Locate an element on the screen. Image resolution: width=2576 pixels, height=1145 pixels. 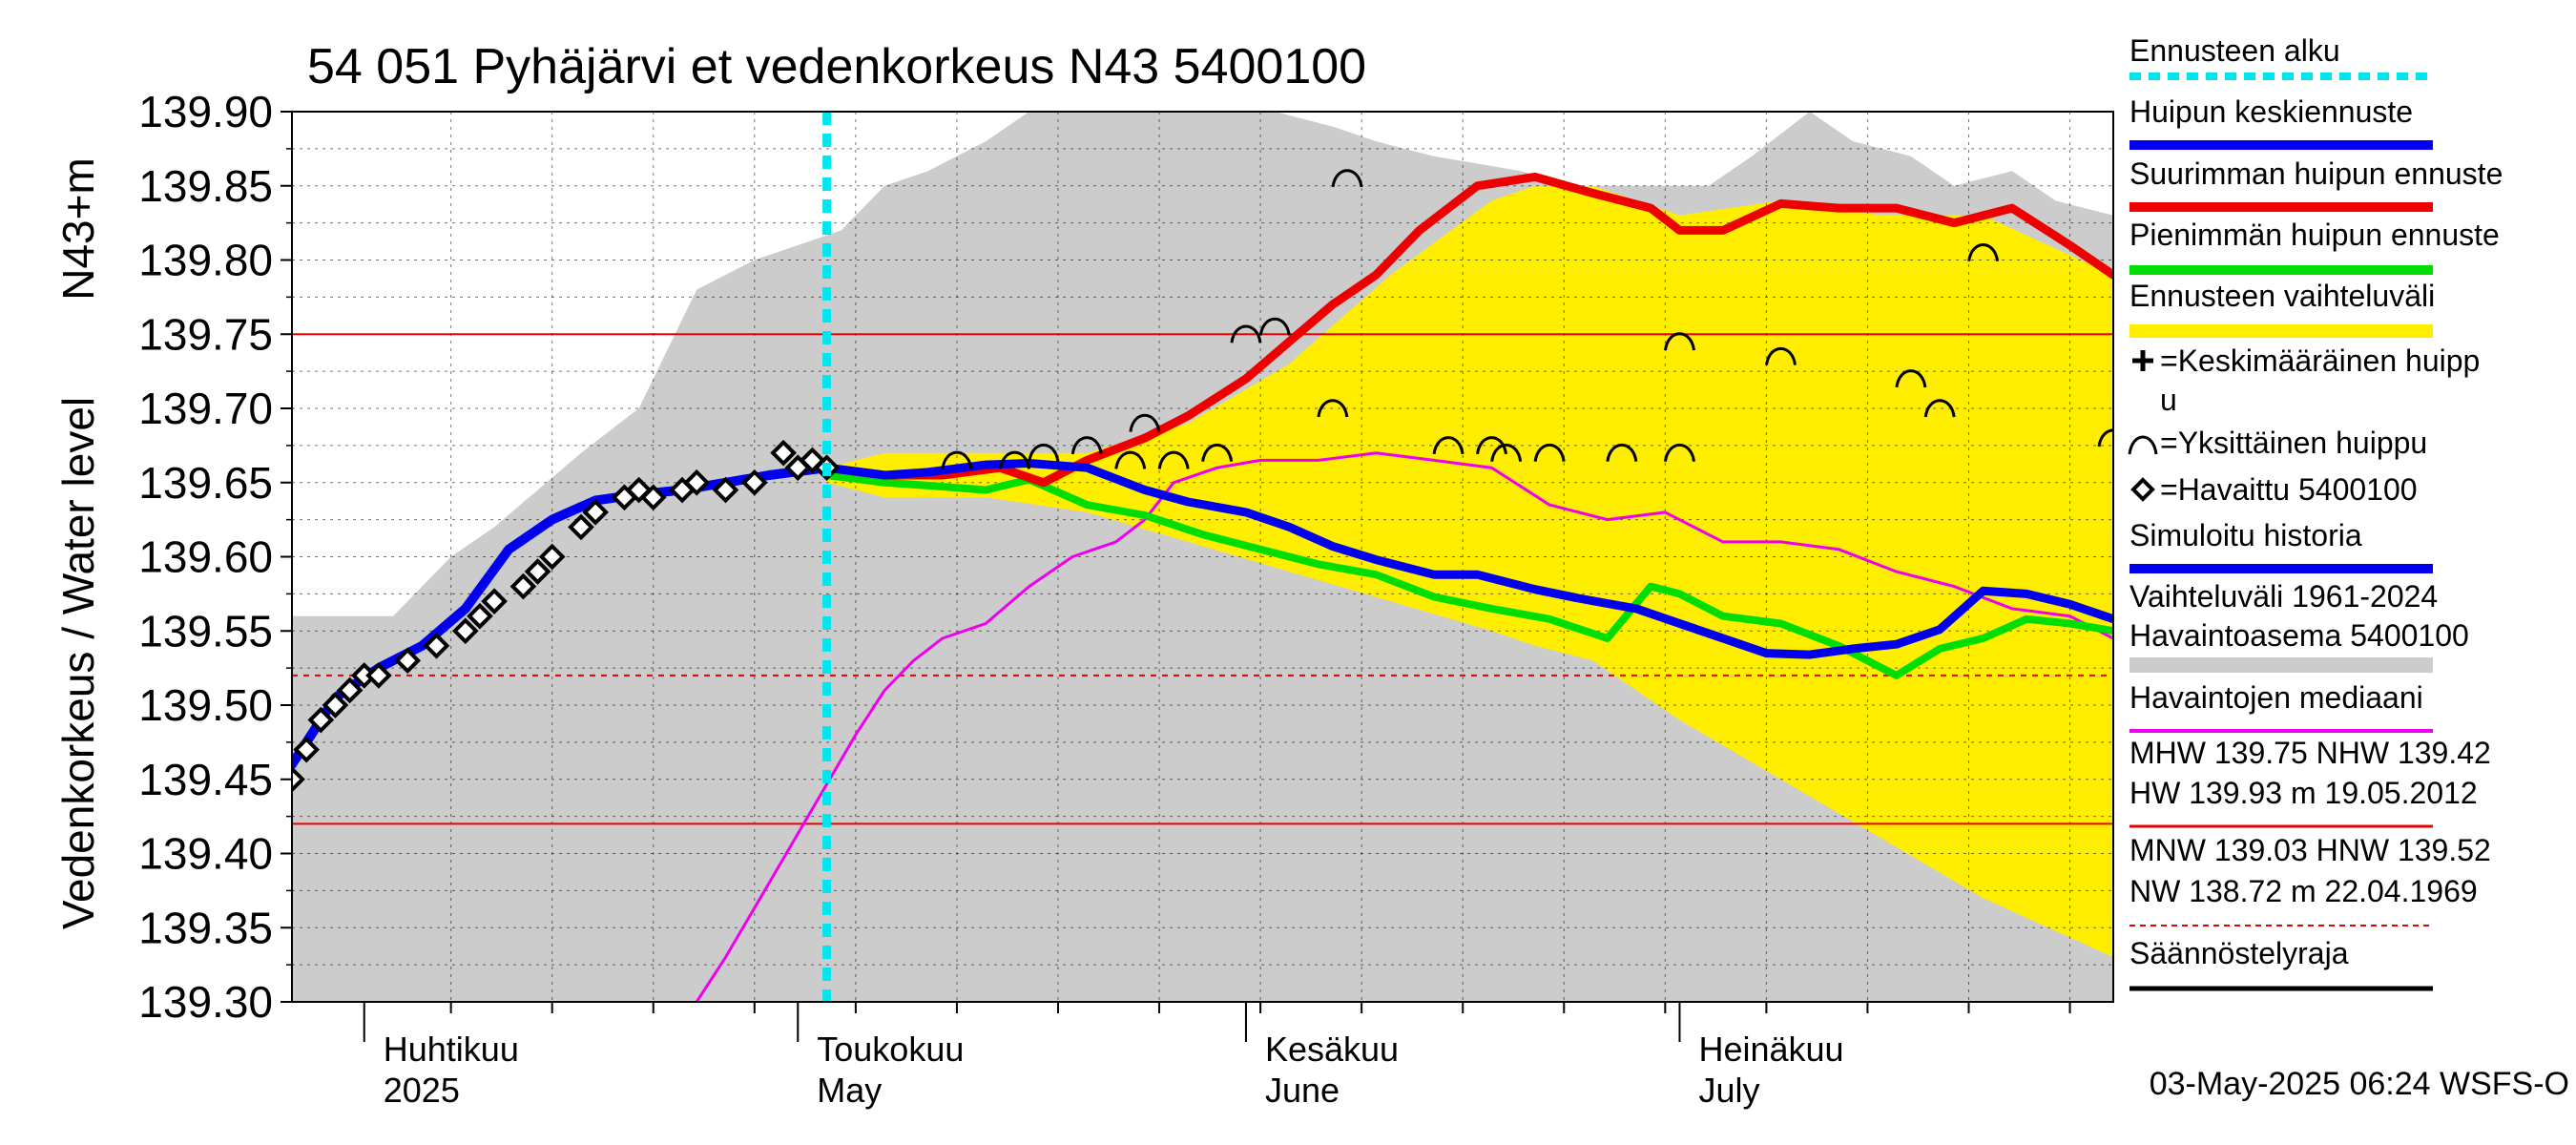
legend-label: Suurimman huipun ennuste is located at coordinates (2316, 173).